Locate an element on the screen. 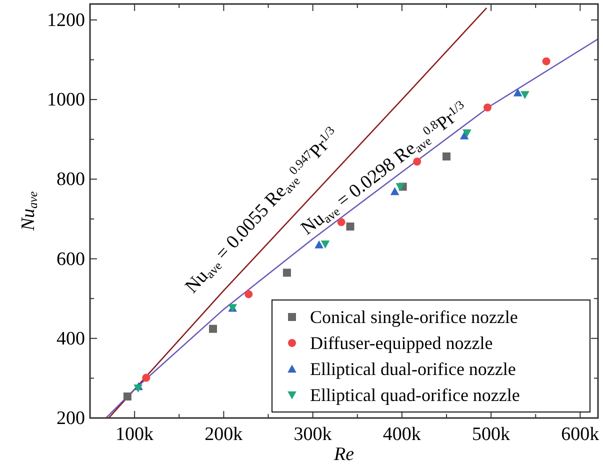 The height and width of the screenshot is (465, 603). legend-label: Conical single-orifice nozzle is located at coordinates (414, 317).